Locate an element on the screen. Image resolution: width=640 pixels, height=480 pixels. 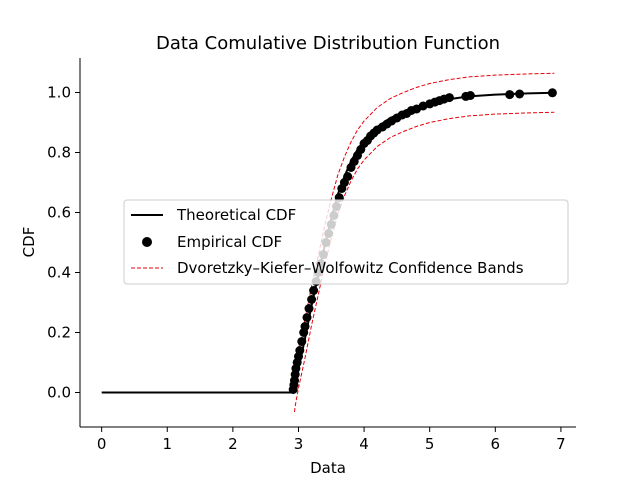
legend-item-empirical: Empirical CDF is located at coordinates (212, 242).